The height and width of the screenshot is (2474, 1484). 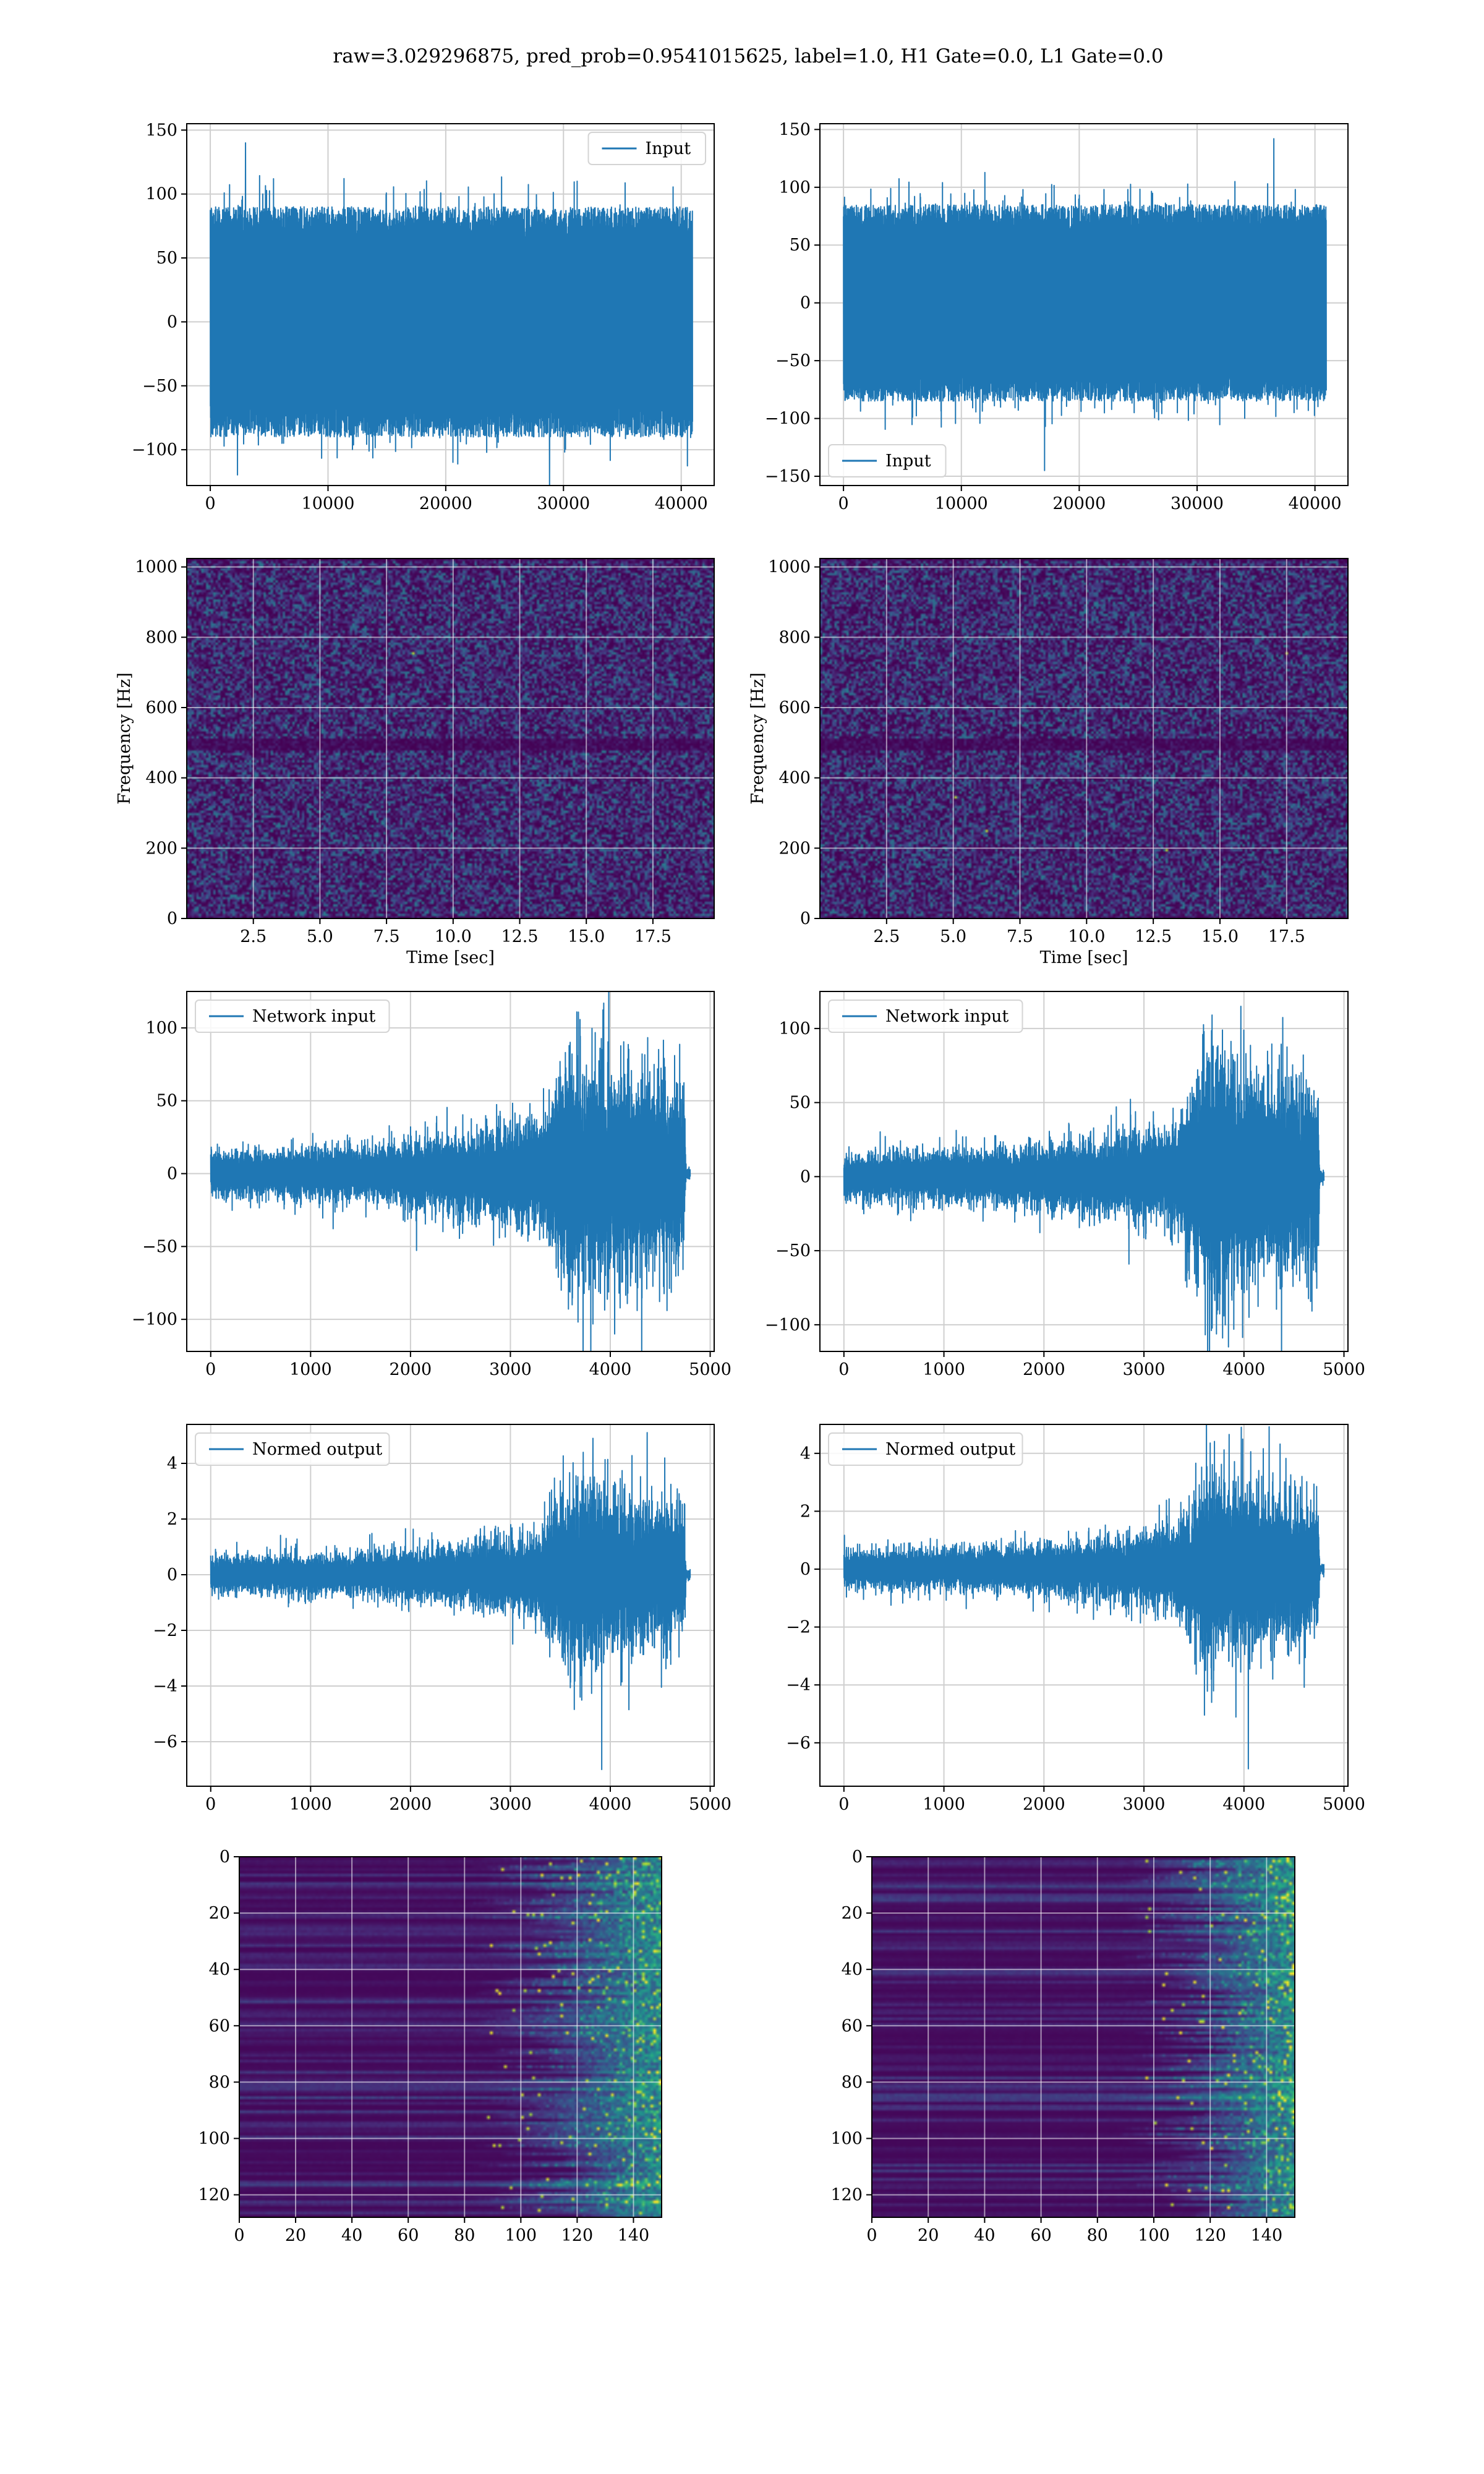 What do you see at coordinates (984, 2235) in the screenshot?
I see `x-tick-label: 40` at bounding box center [984, 2235].